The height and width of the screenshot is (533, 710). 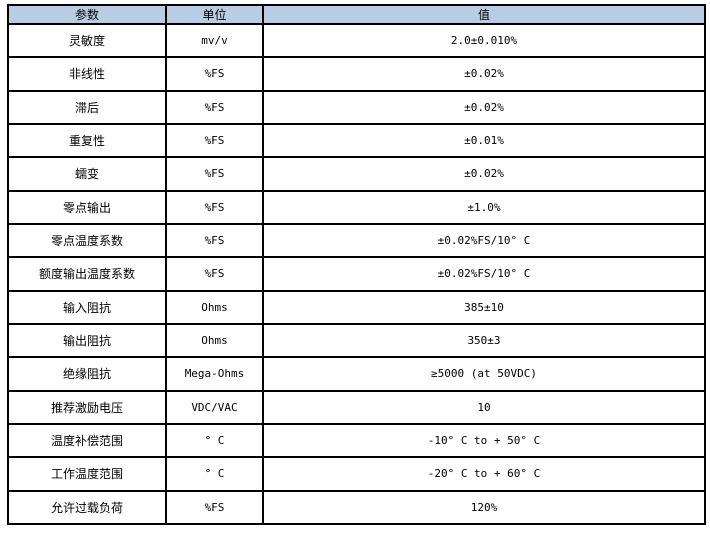 What do you see at coordinates (87, 274) in the screenshot?
I see `param-cell: 额度输出温度系数` at bounding box center [87, 274].